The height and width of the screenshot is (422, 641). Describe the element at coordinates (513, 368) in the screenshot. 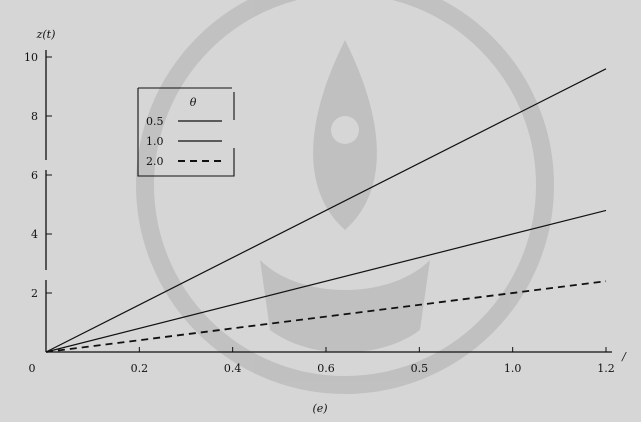

I see `x-tick-label: 1.0` at that location.